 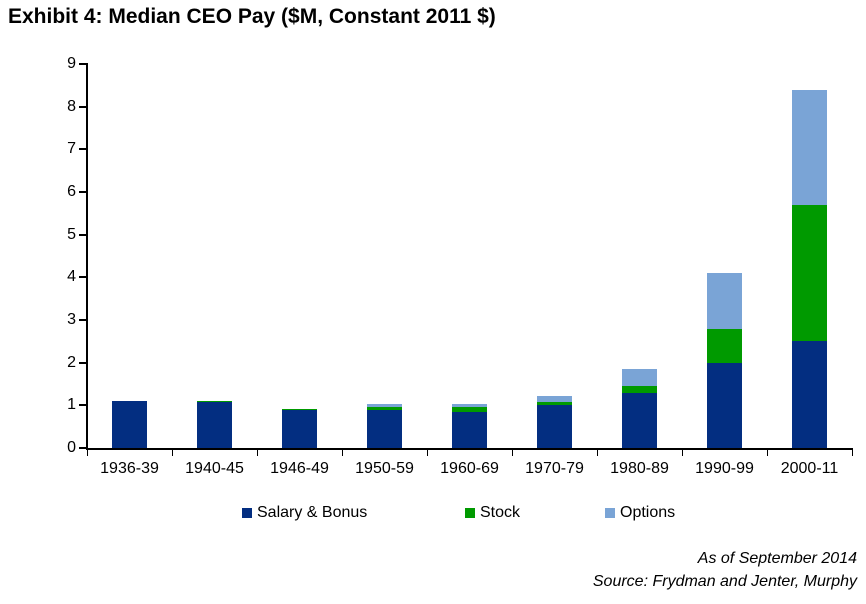 What do you see at coordinates (384, 429) in the screenshot?
I see `bar-1950-59-salary-bonus` at bounding box center [384, 429].